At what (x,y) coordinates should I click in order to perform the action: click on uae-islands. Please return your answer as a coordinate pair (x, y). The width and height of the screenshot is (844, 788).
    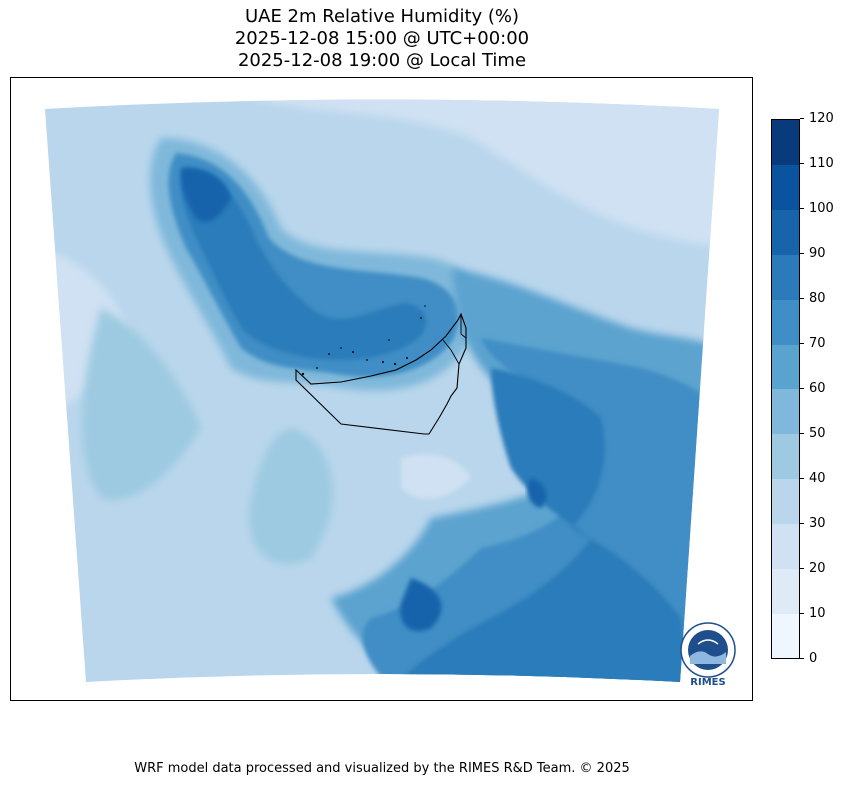
    Looking at the image, I should click on (363, 340).